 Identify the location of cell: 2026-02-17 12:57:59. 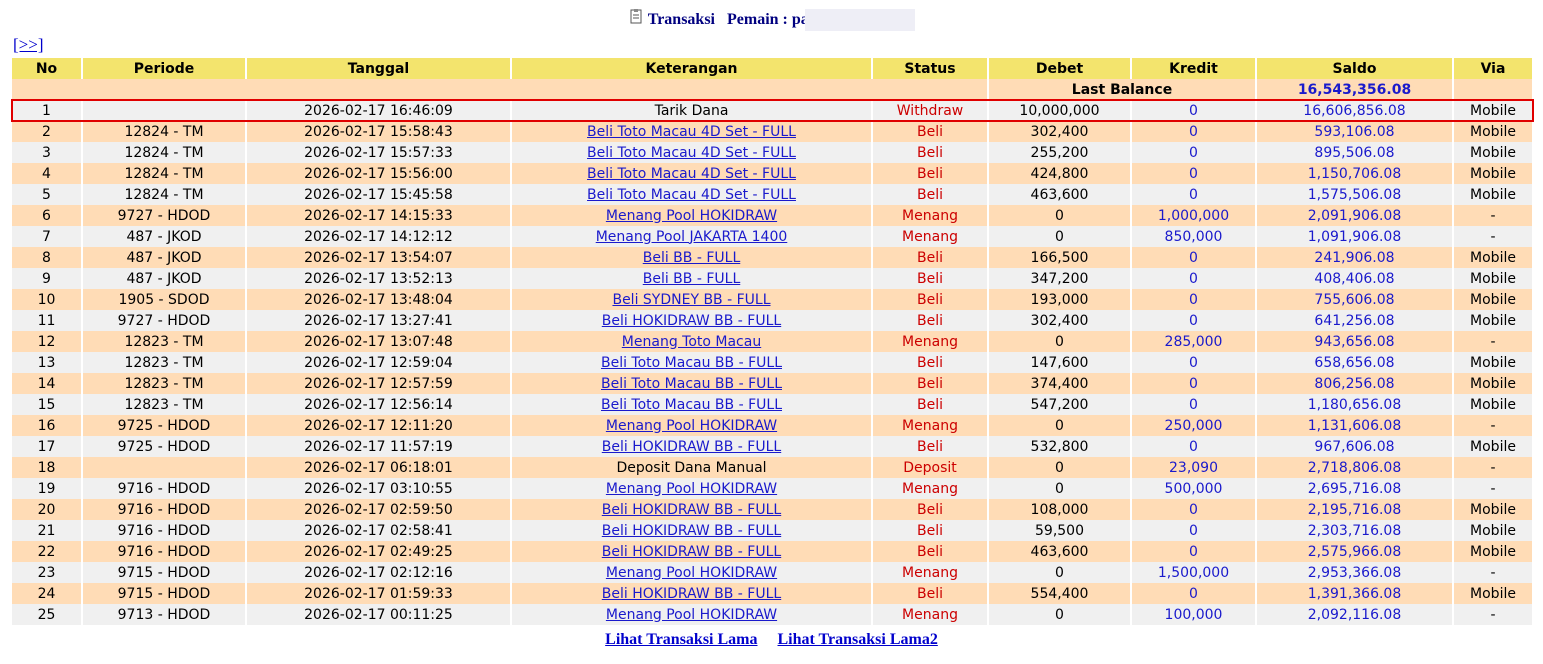
(379, 383).